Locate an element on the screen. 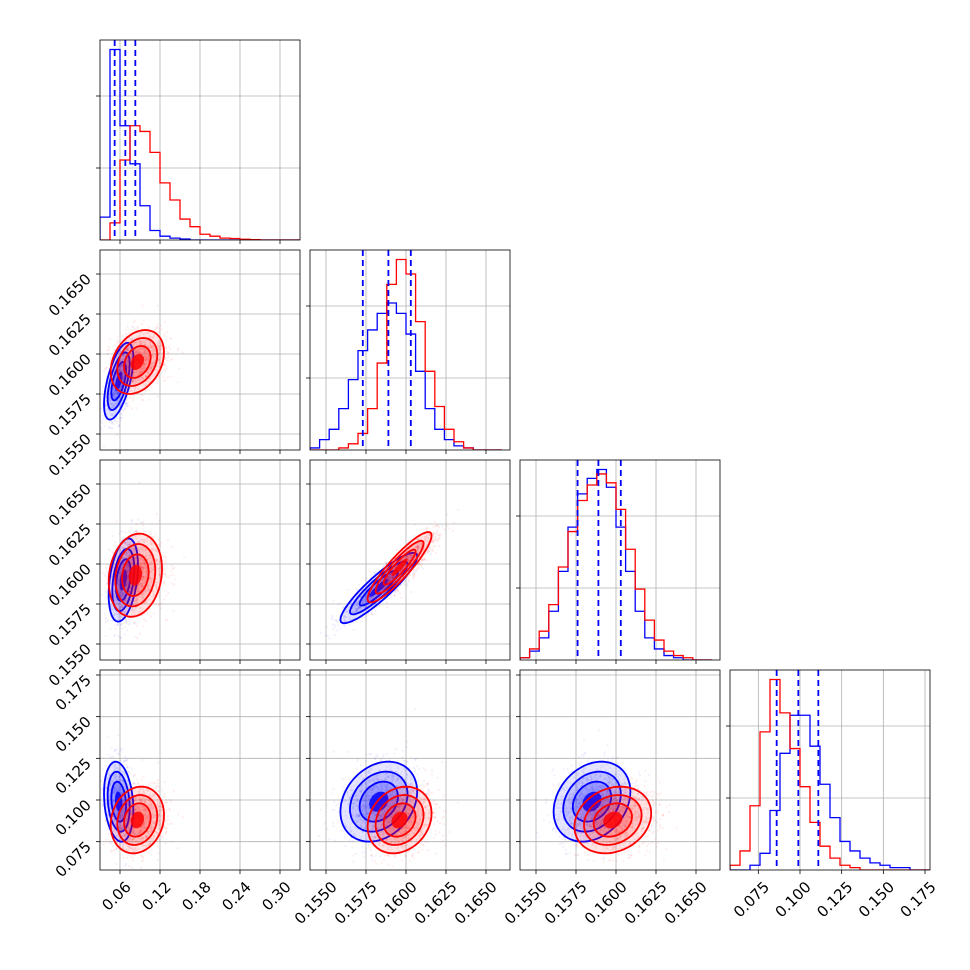 The image size is (970, 970). axes-frame is located at coordinates (200, 350).